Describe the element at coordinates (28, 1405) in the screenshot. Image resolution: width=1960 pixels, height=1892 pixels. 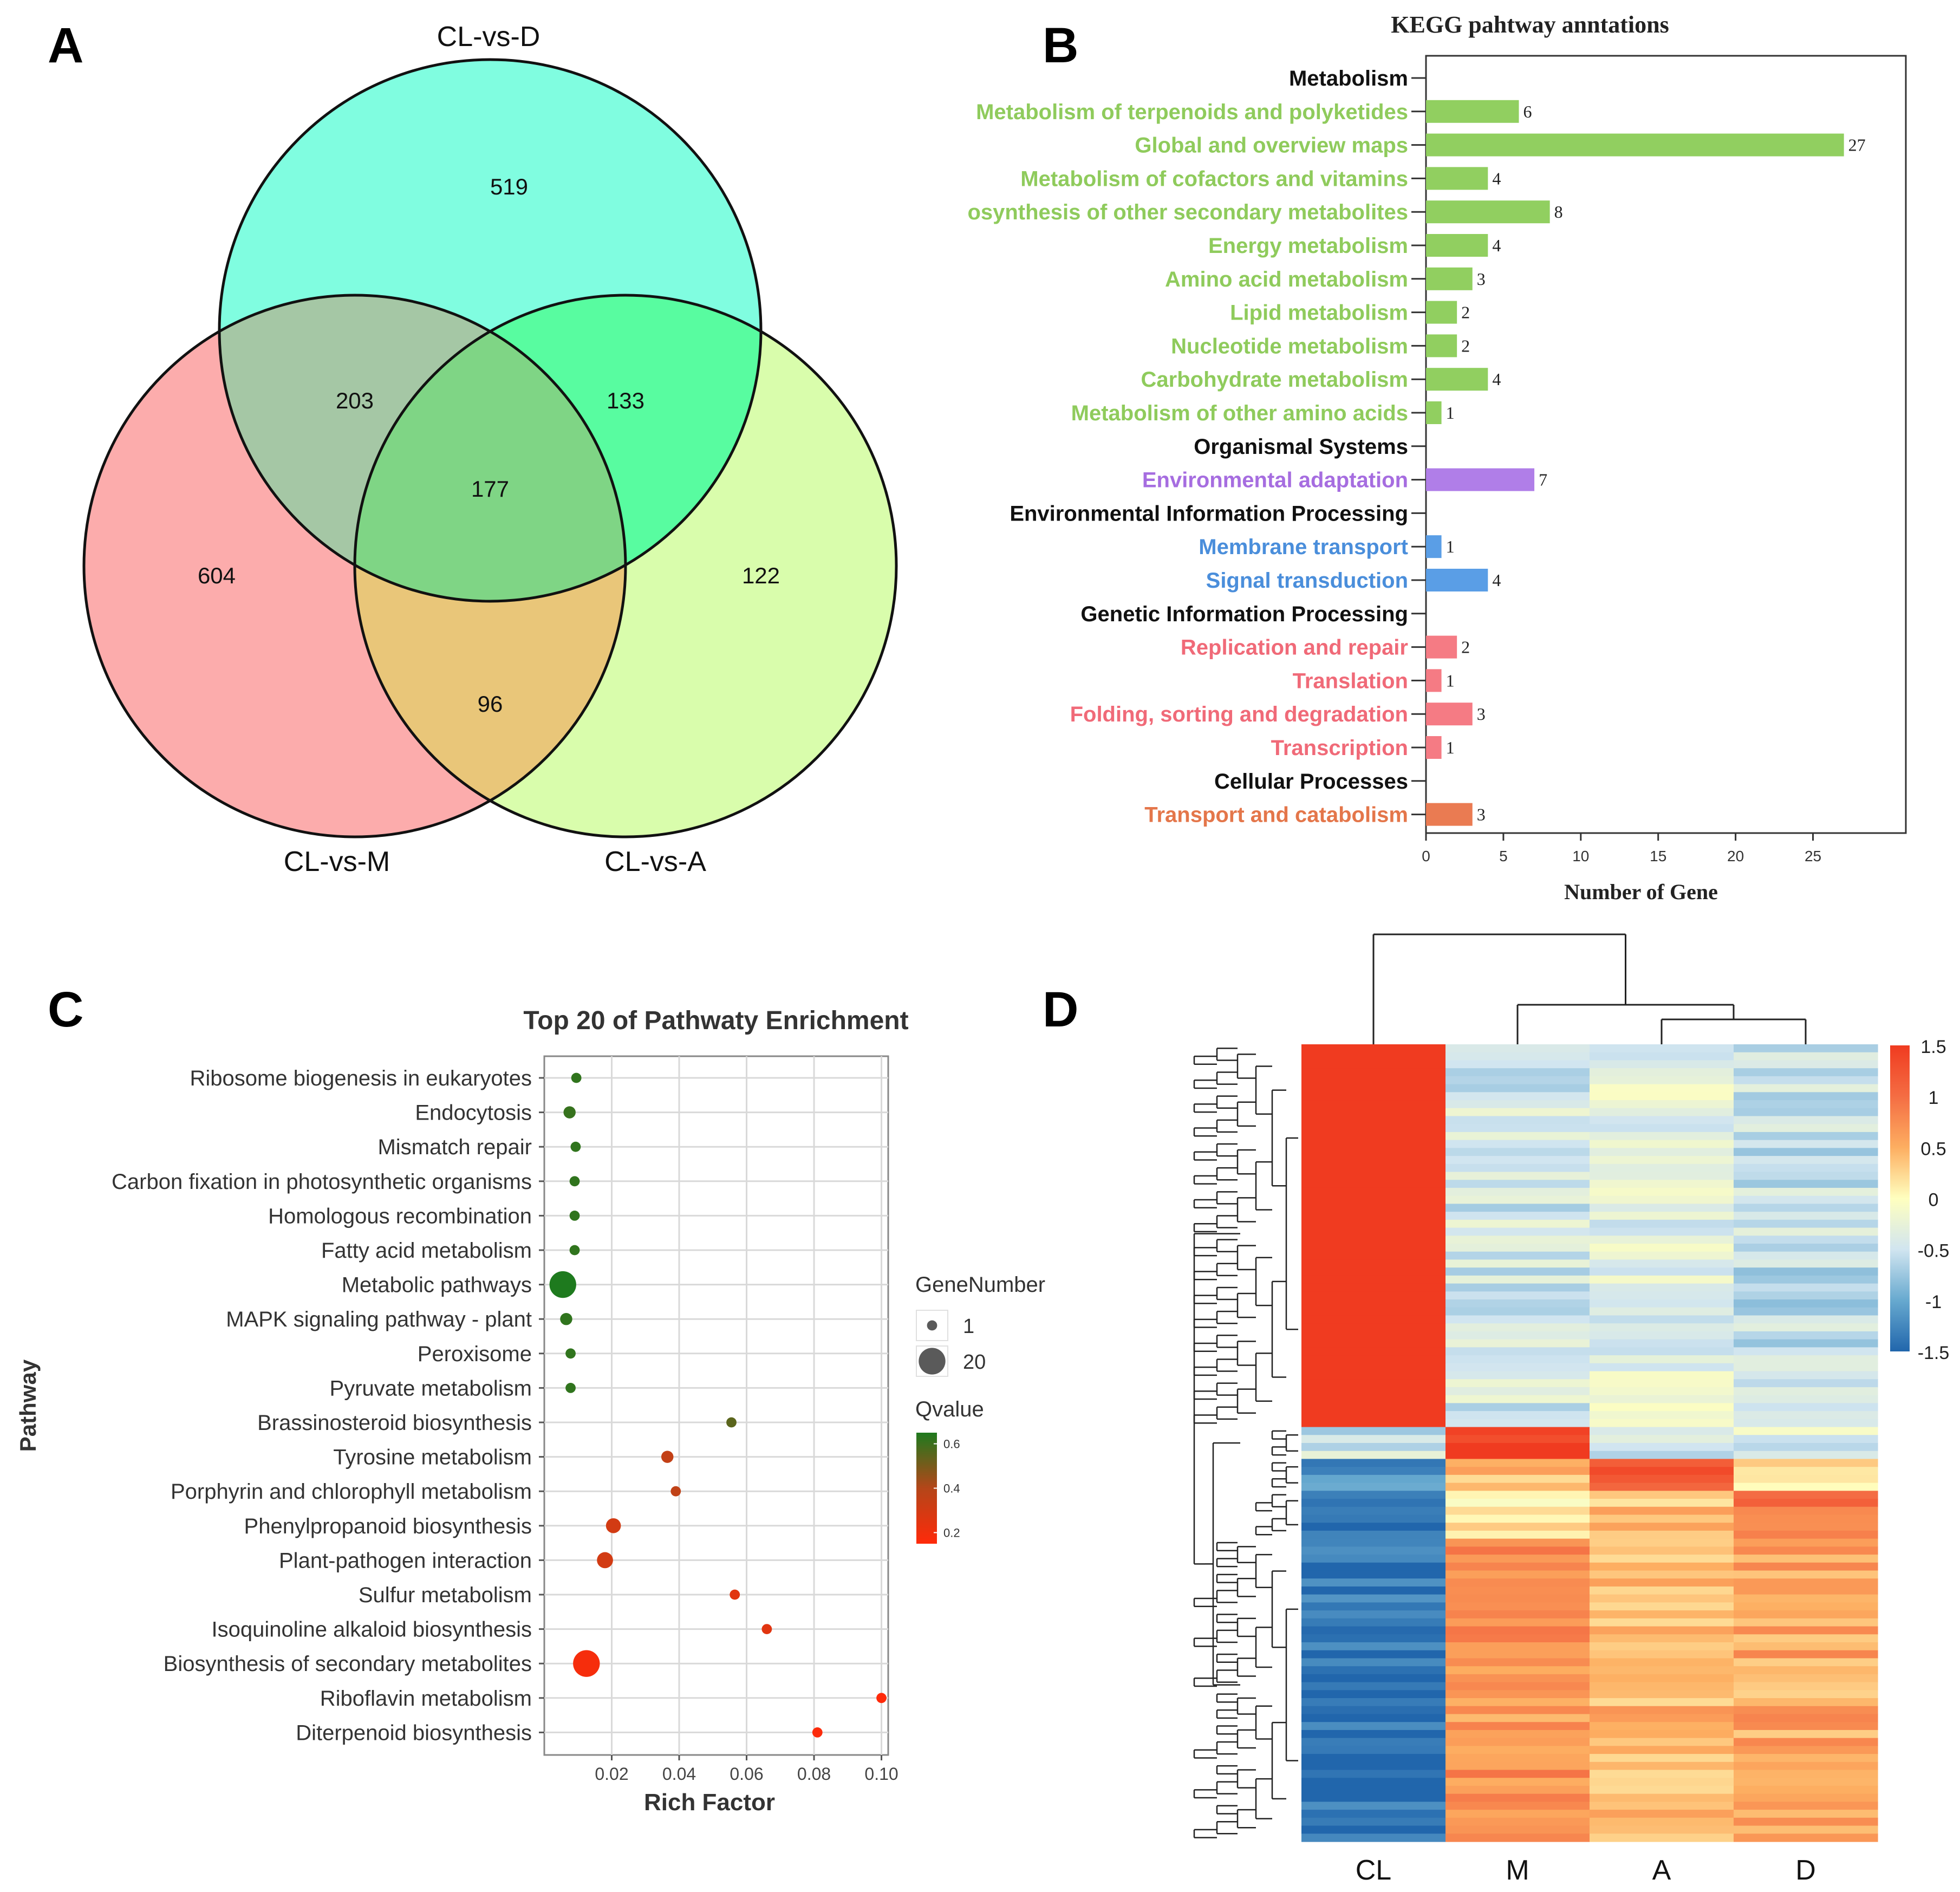
I see `bubble-y-axis-label: Pathway` at that location.